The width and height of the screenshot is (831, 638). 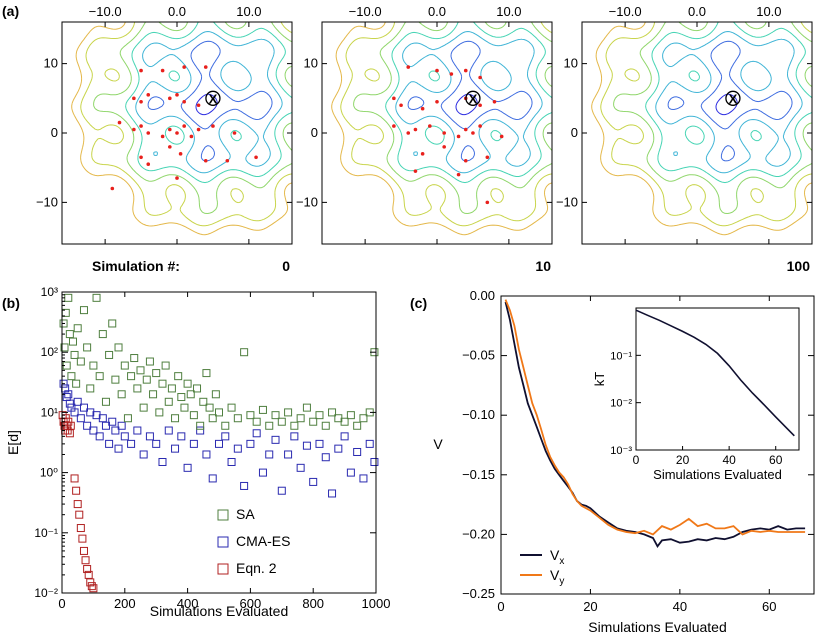 What do you see at coordinates (557, 577) in the screenshot?
I see `legend-label: Vy` at bounding box center [557, 577].